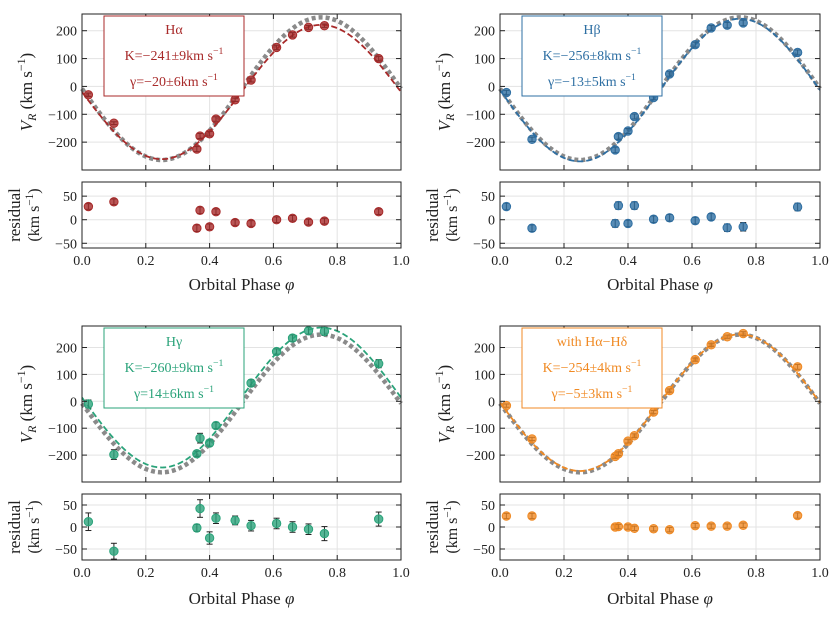 The width and height of the screenshot is (830, 624). I want to click on legend-gamma-value: γ=−5±3km s−1, so click(592, 393).